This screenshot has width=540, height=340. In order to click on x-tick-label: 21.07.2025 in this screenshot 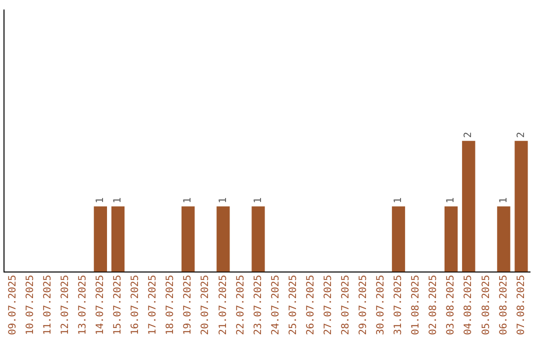, I will do `click(223, 305)`.